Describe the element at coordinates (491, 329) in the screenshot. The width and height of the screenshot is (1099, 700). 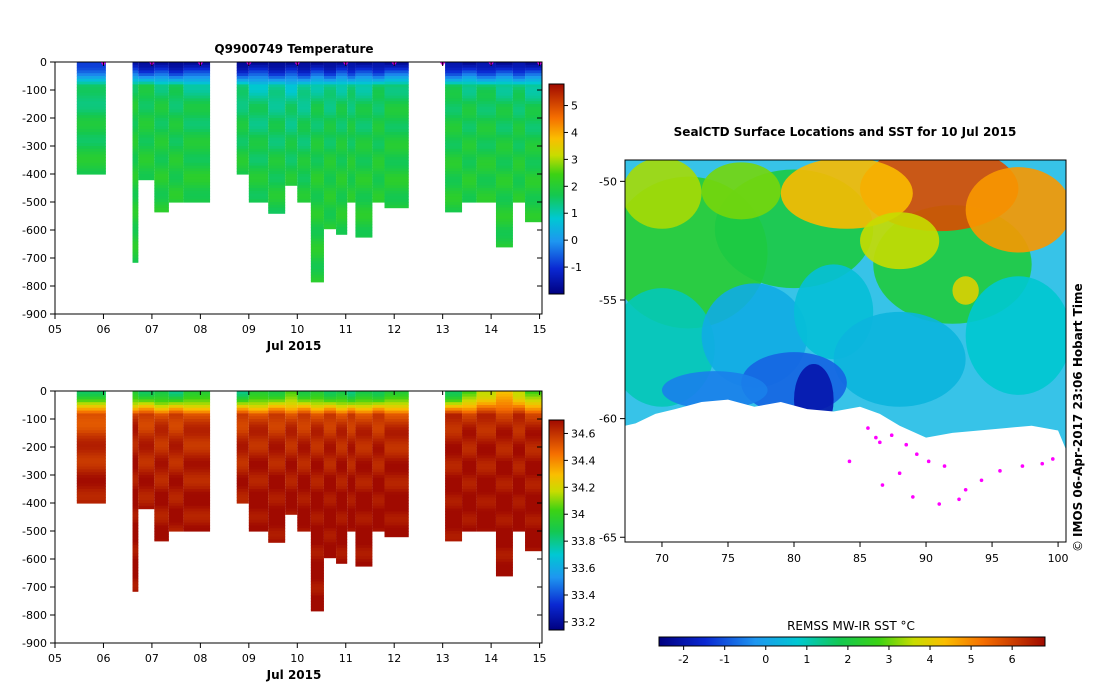
I see `x-tick-label: 14` at that location.